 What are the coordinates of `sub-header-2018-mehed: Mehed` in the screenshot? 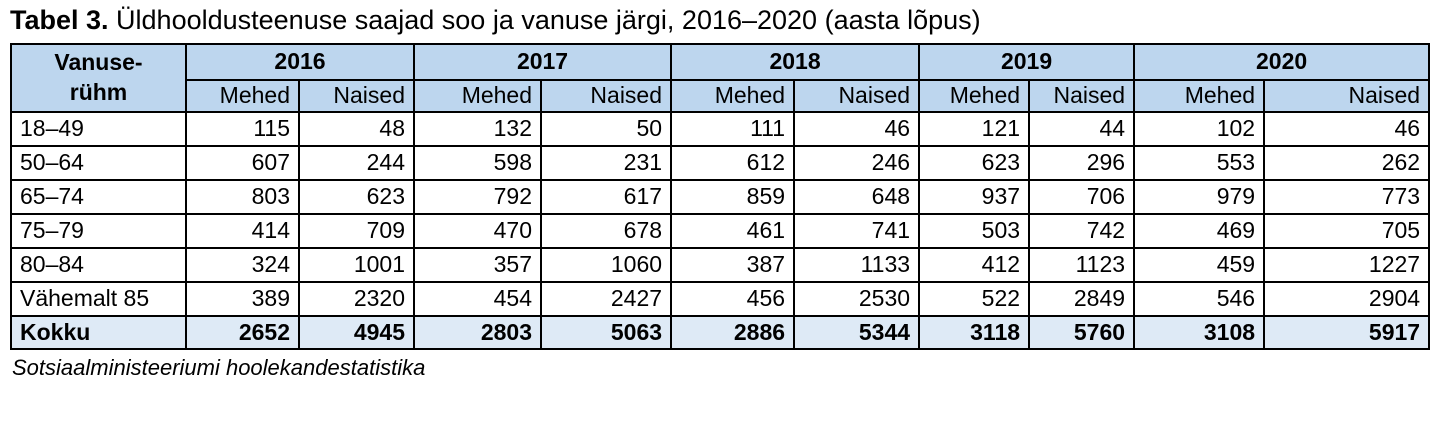 It's located at (733, 95).